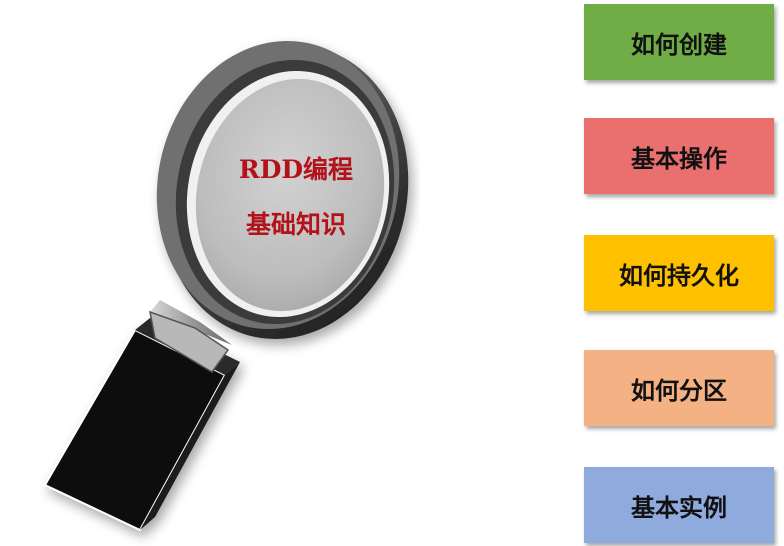 This screenshot has width=784, height=546. I want to click on topic-button-partition: 如何分区, so click(679, 388).